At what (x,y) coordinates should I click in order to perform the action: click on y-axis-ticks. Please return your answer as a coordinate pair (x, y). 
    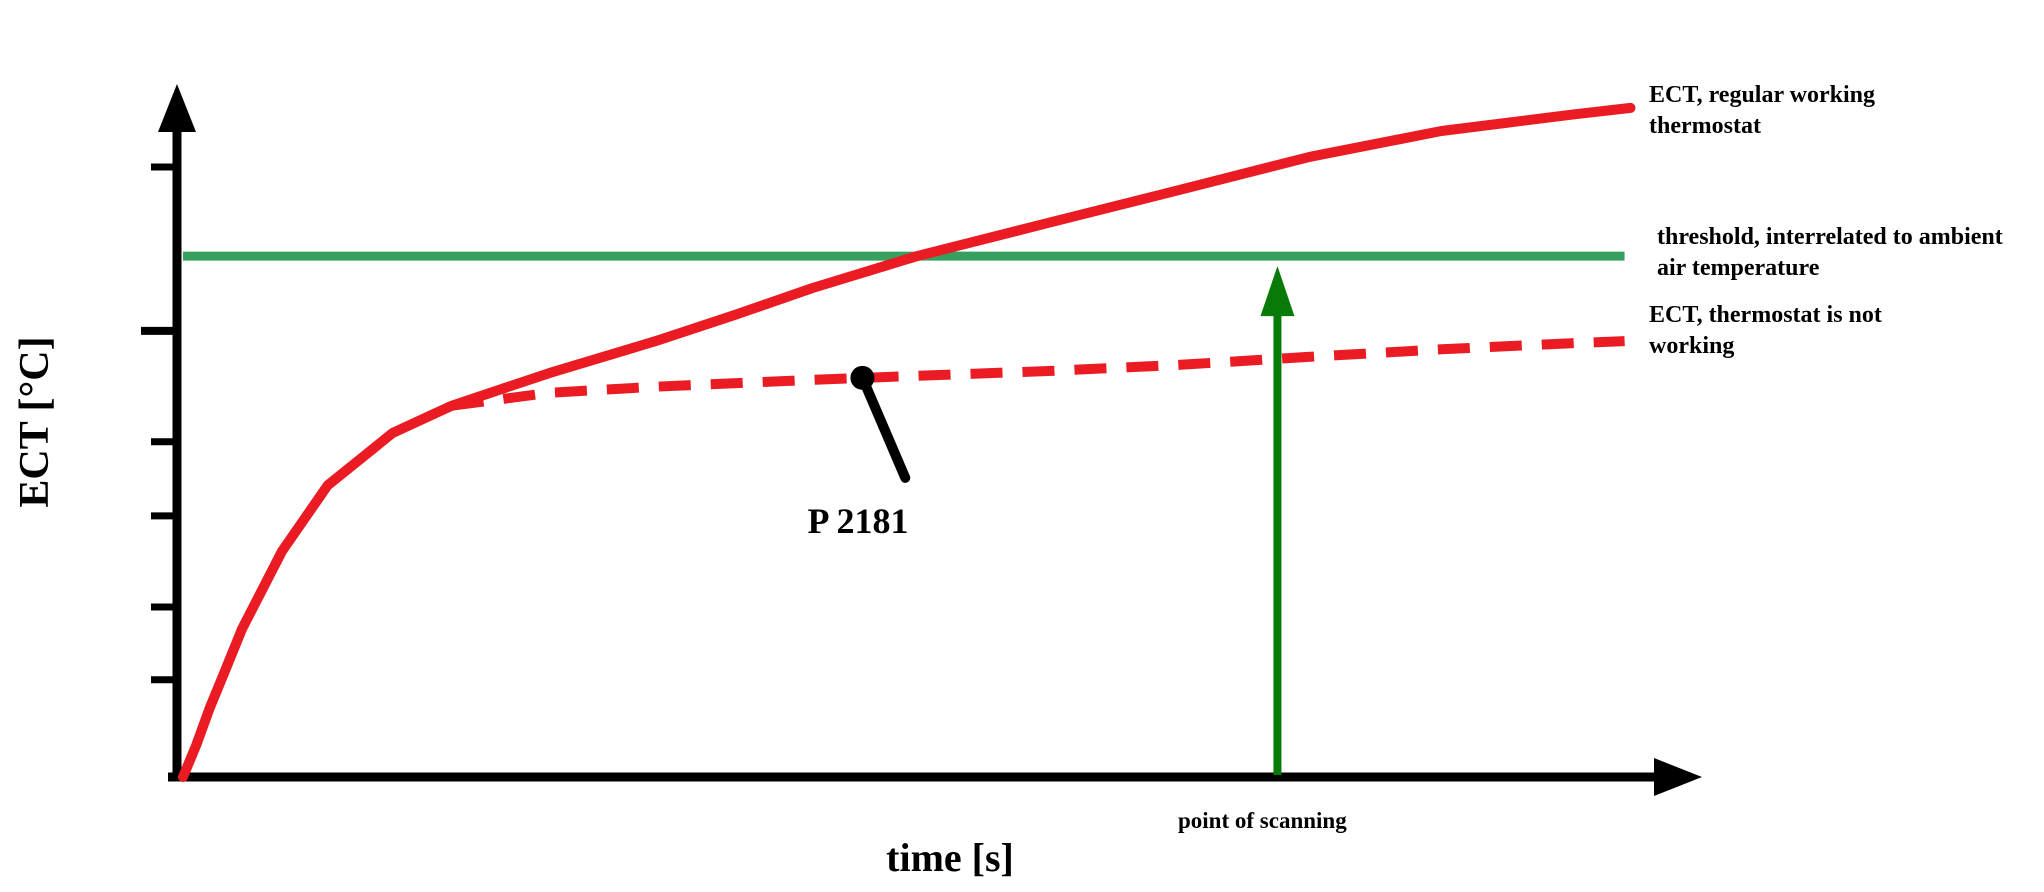
    Looking at the image, I should click on (160, 423).